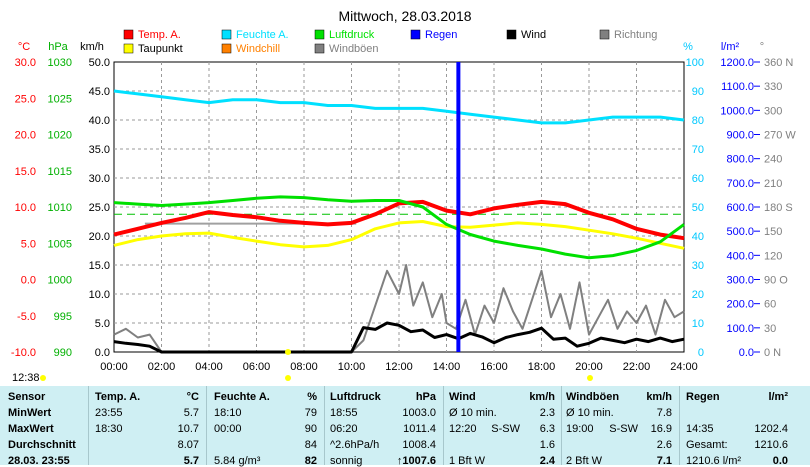 This screenshot has width=810, height=467. Describe the element at coordinates (463, 429) in the screenshot. I see `stat-wind-time: 12:20` at that location.